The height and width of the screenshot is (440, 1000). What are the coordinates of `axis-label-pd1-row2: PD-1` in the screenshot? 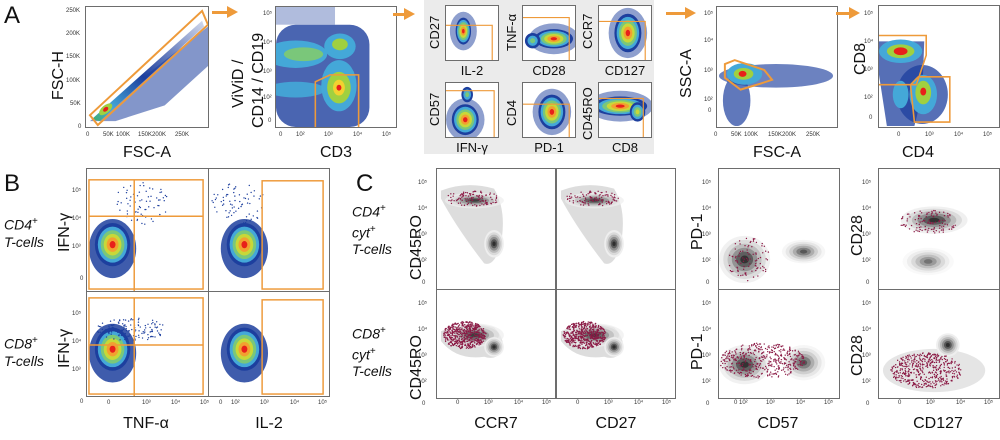 It's located at (697, 351).